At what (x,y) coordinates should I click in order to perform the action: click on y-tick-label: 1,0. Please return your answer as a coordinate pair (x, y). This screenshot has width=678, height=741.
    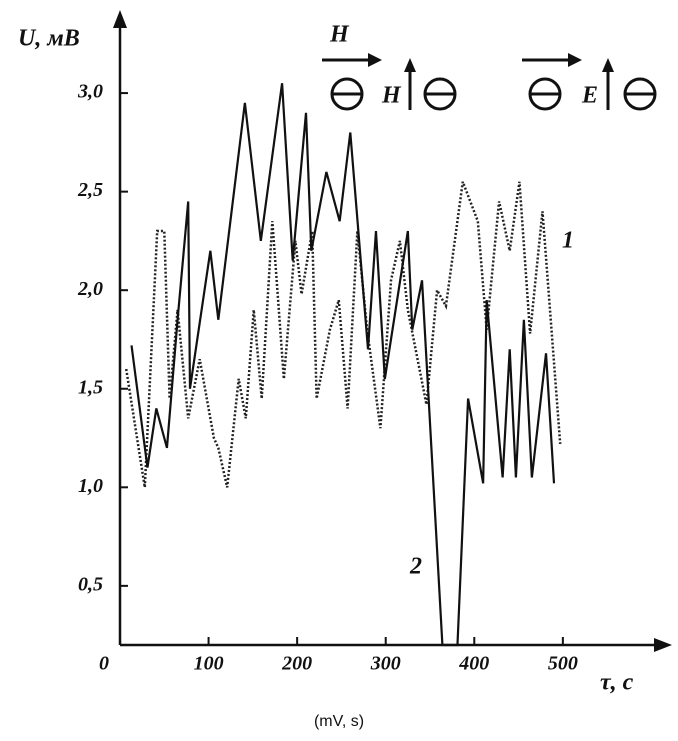
    Looking at the image, I should click on (90, 486).